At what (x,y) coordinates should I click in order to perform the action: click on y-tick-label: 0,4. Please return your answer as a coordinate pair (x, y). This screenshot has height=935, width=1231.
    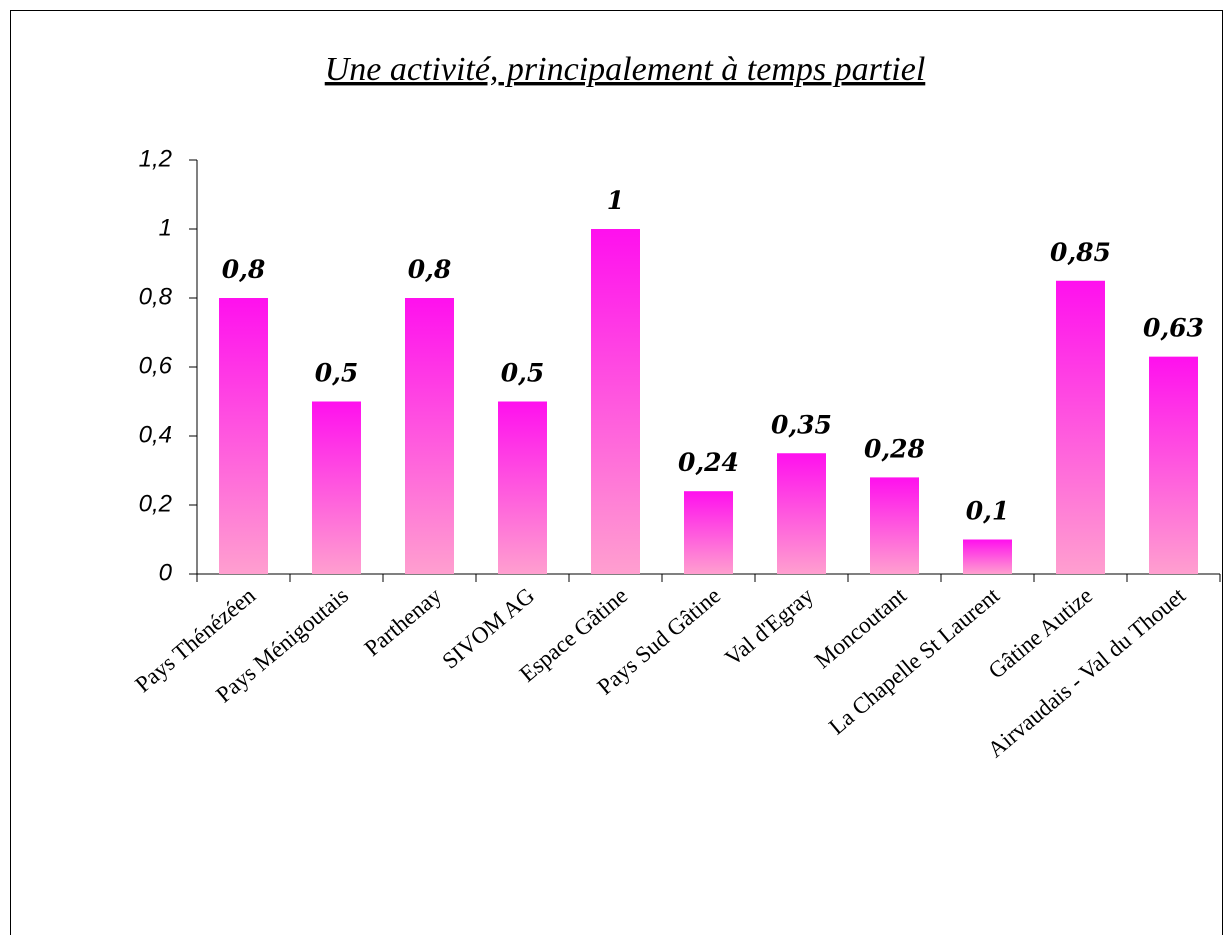
    Looking at the image, I should click on (155, 434).